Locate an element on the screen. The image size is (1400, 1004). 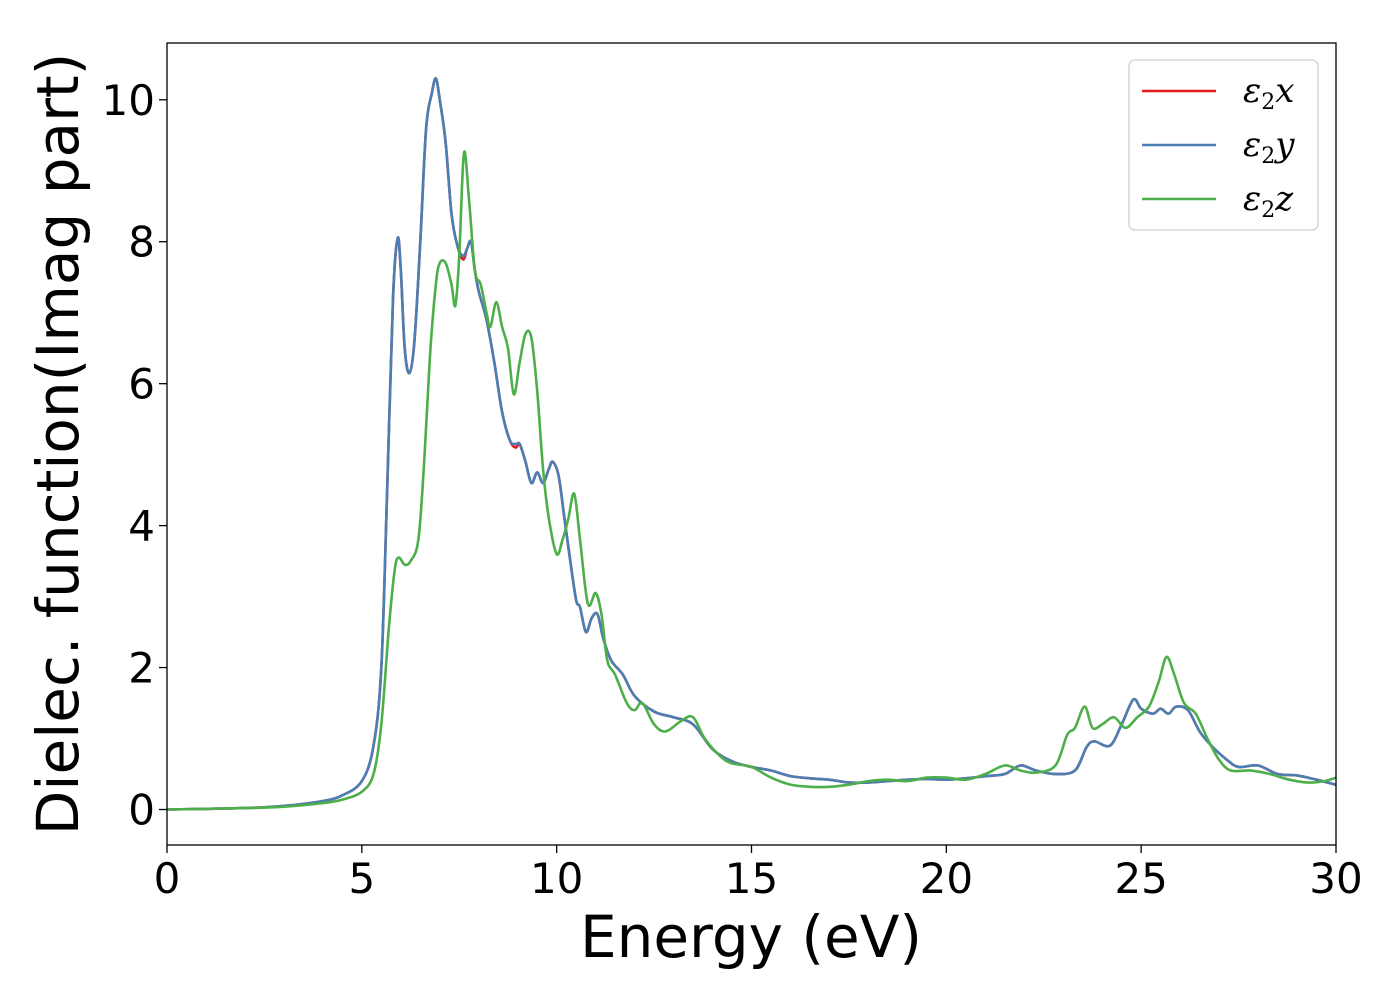
y-tick-label: 2 is located at coordinates (141, 668).